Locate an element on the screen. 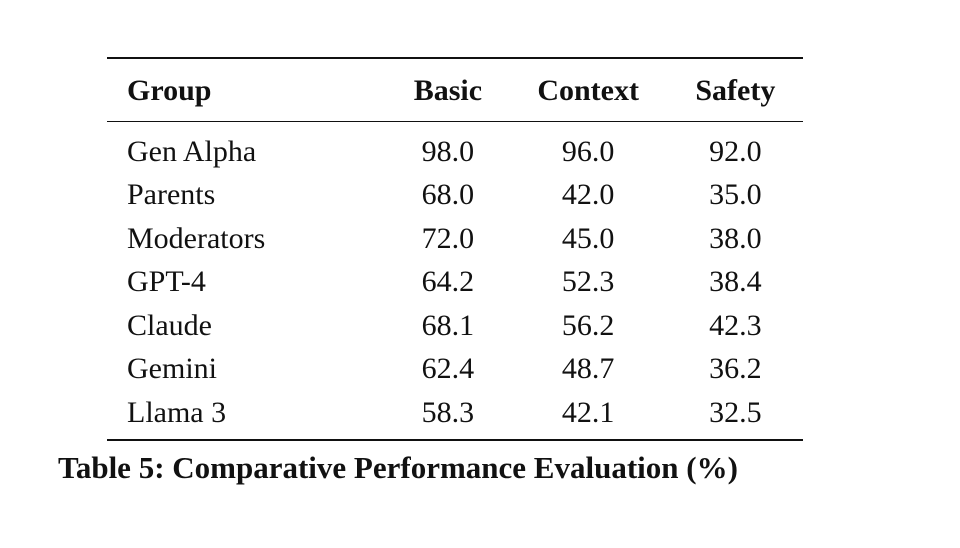 This screenshot has height=548, width=960. basic-cell: 72.0 is located at coordinates (448, 238).